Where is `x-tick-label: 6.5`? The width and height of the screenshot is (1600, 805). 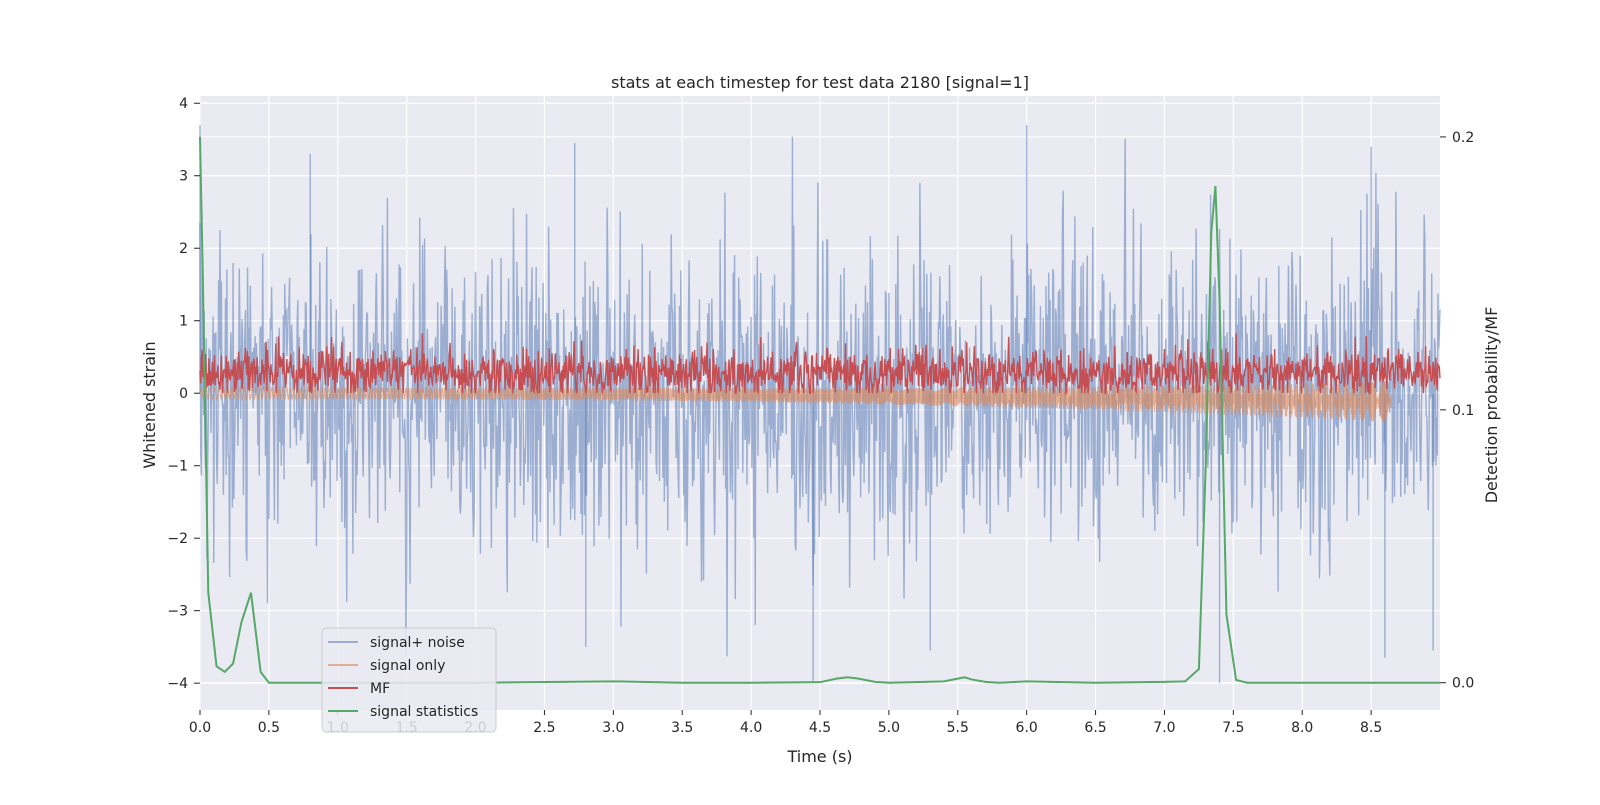 x-tick-label: 6.5 is located at coordinates (1095, 728).